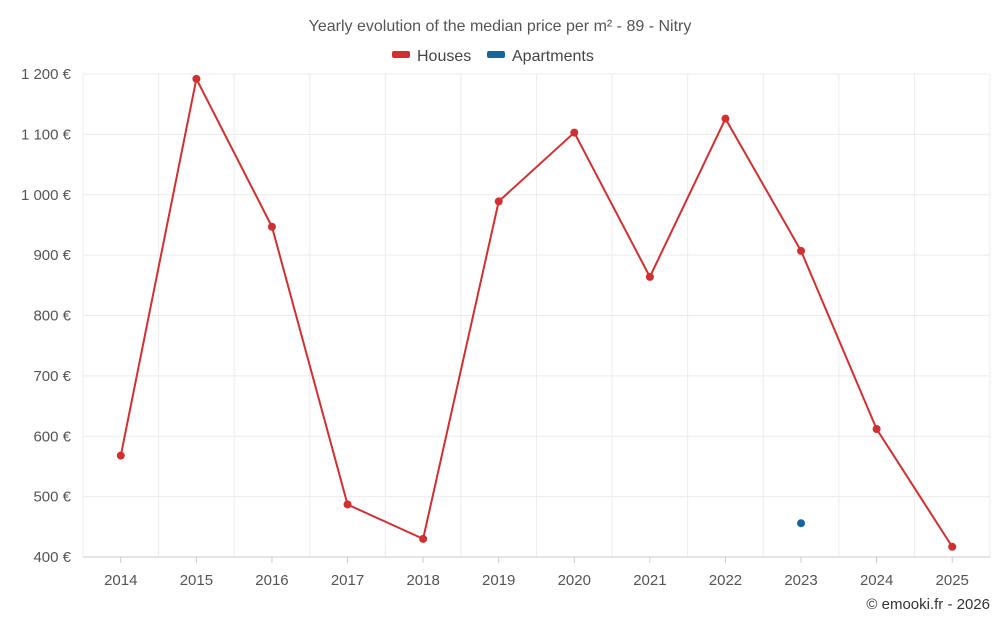  Describe the element at coordinates (444, 56) in the screenshot. I see `legend-label-houses: Houses` at that location.